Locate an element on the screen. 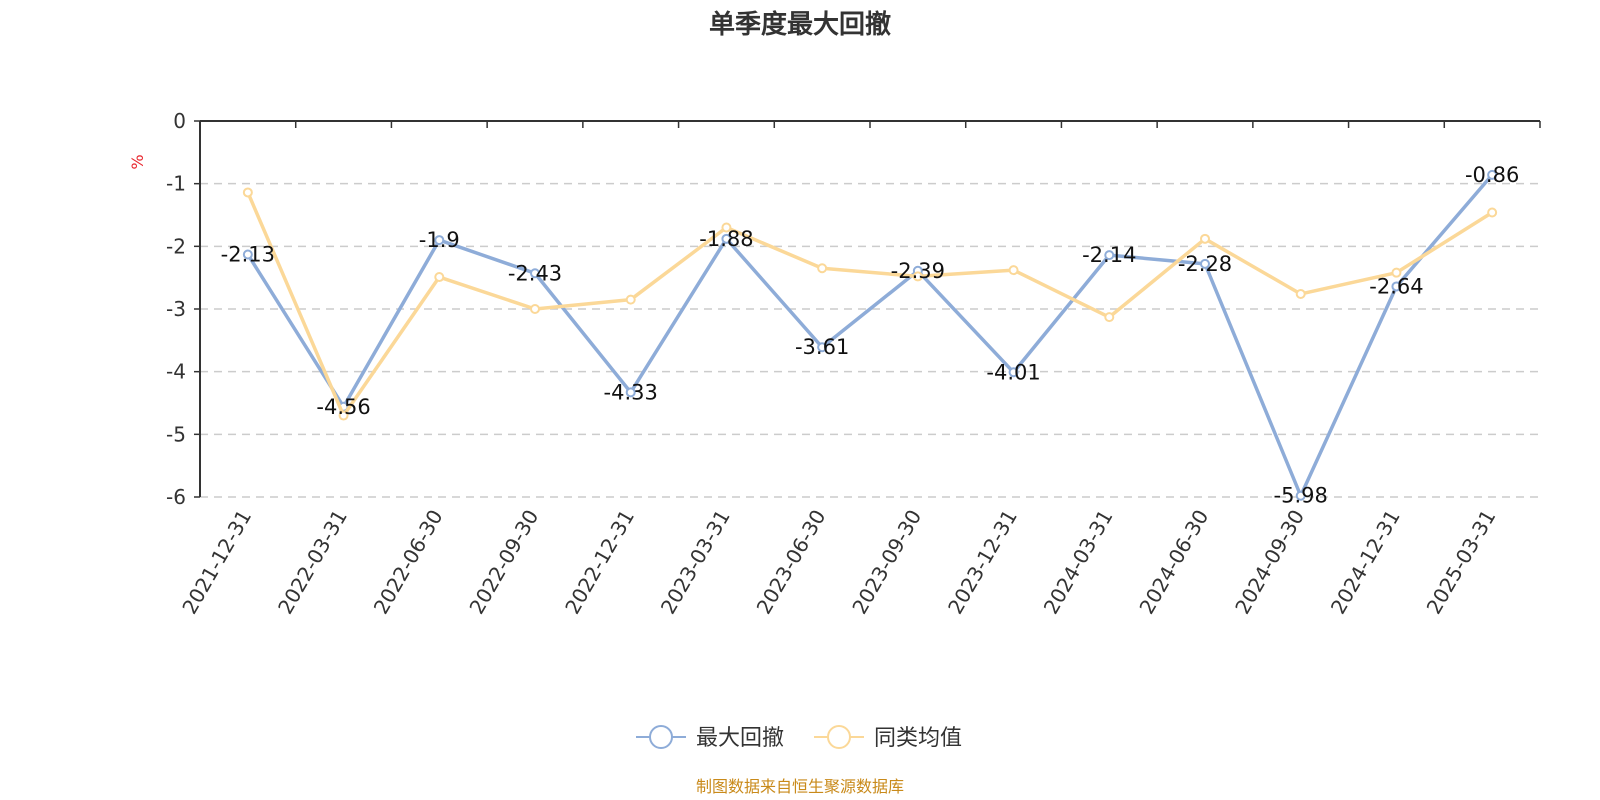 This screenshot has height=800, width=1600. data-label: -2.14 is located at coordinates (1109, 255).